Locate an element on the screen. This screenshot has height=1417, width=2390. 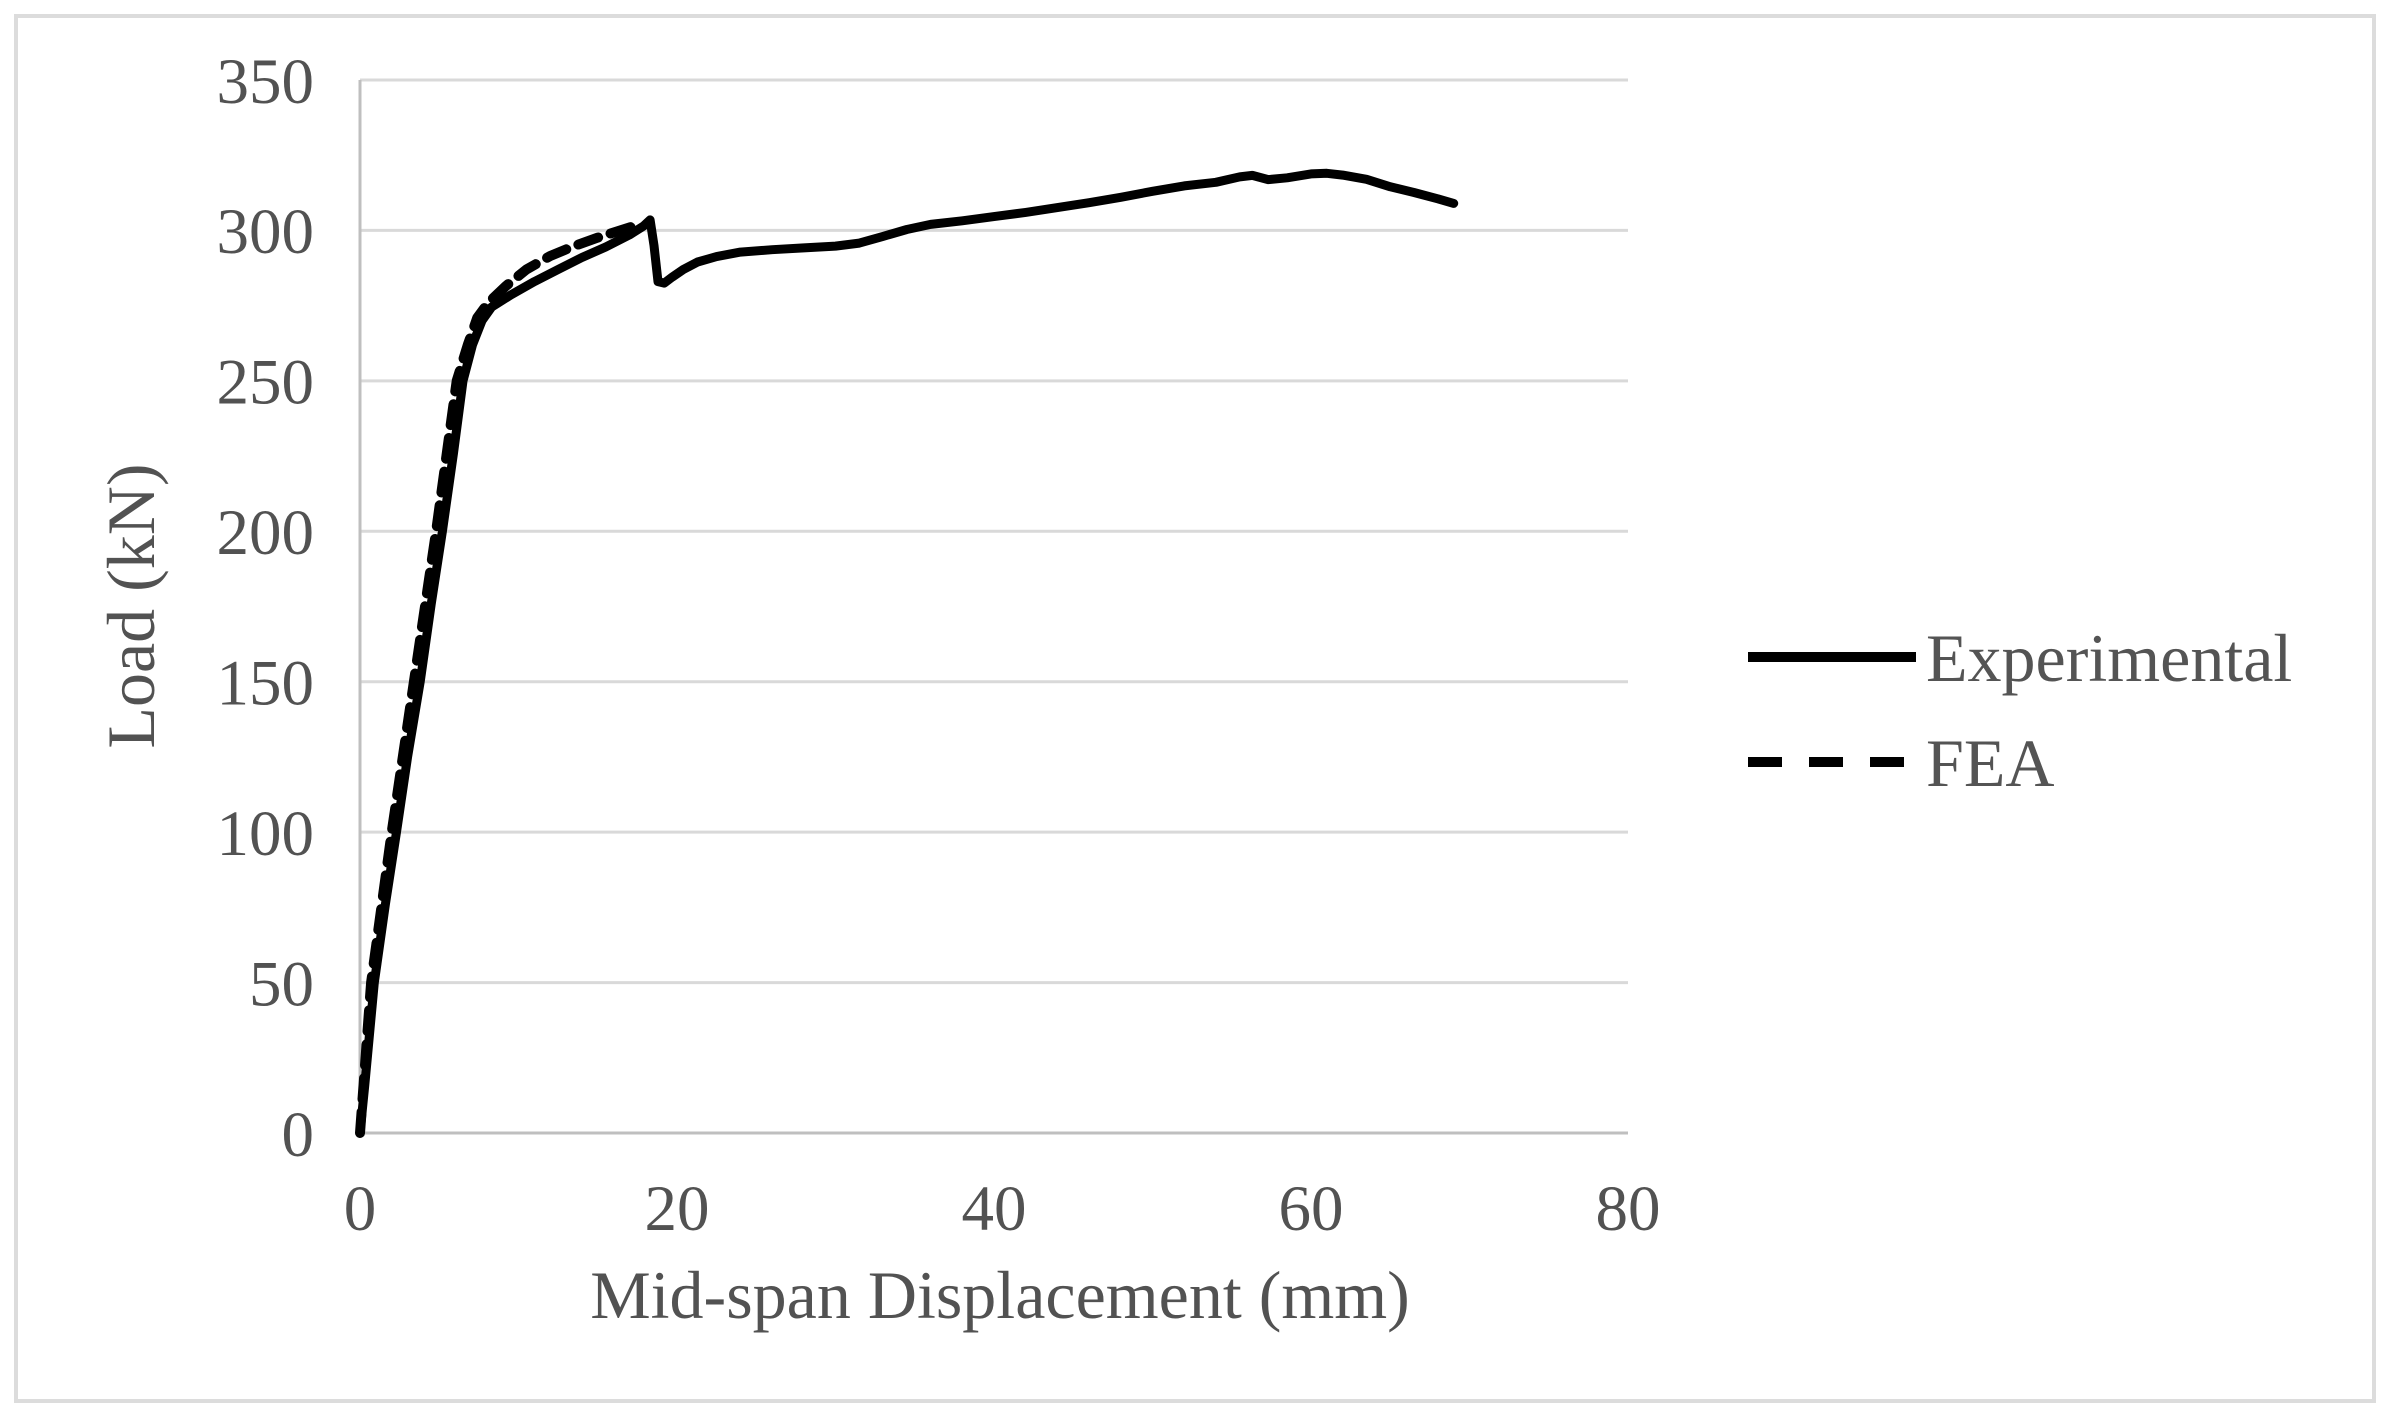
y-axis-title: Load (kN) is located at coordinates (131, 605).